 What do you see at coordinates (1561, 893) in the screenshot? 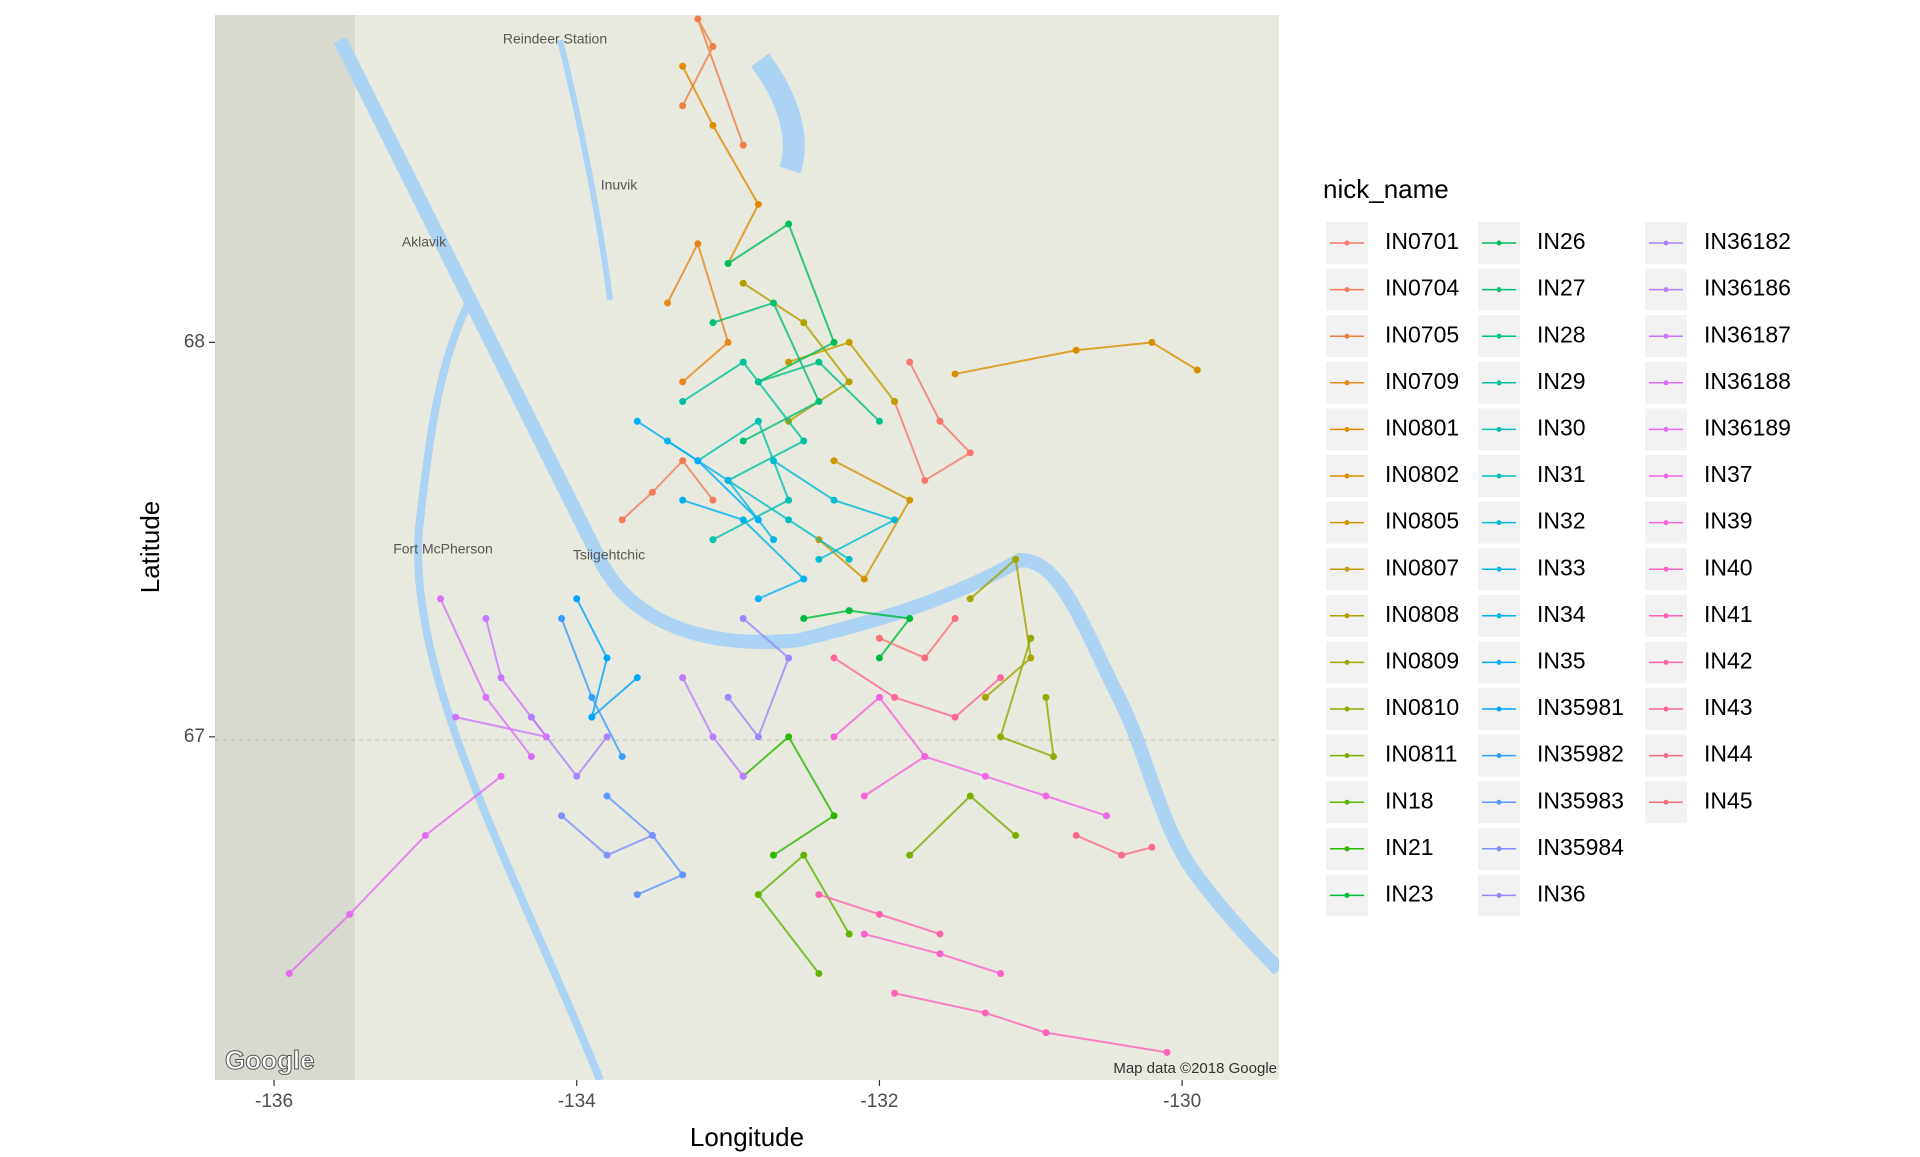
I see `legend-label: IN36` at bounding box center [1561, 893].